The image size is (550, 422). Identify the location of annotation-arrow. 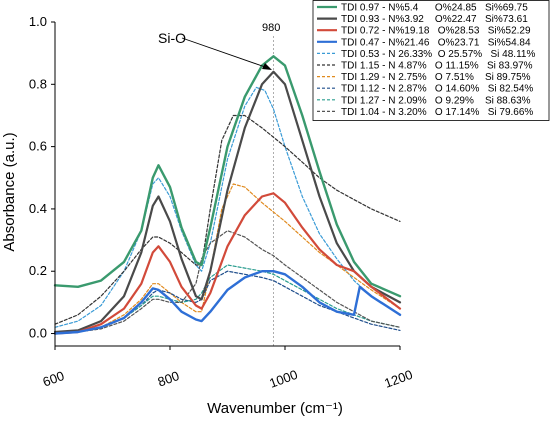
(225, 53).